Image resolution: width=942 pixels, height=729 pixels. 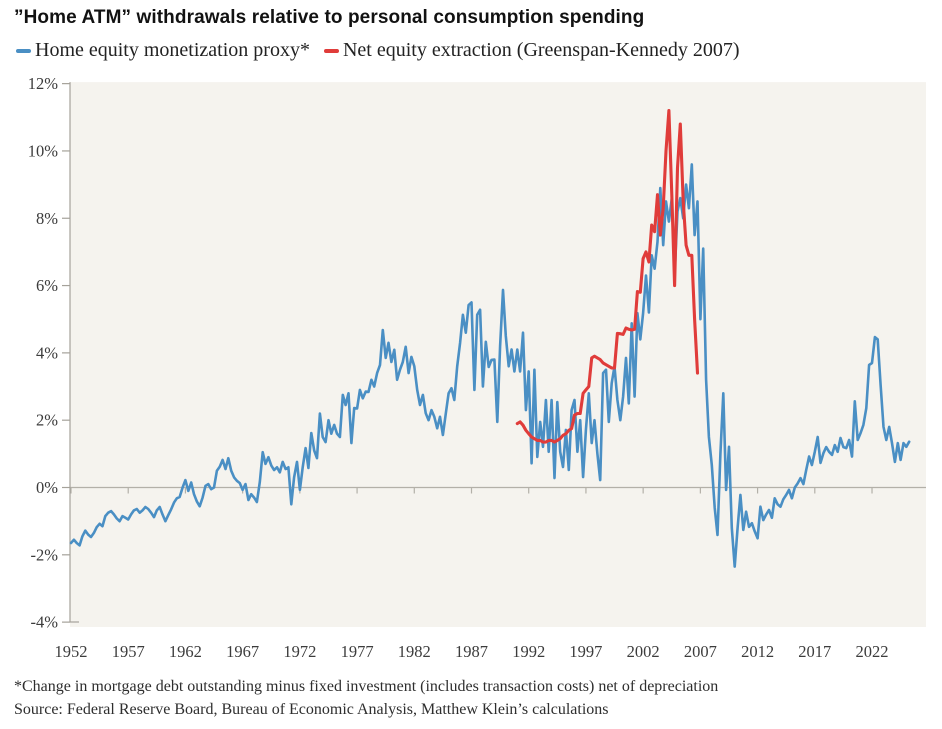 I want to click on x-axis-label: 1977, so click(x=357, y=651).